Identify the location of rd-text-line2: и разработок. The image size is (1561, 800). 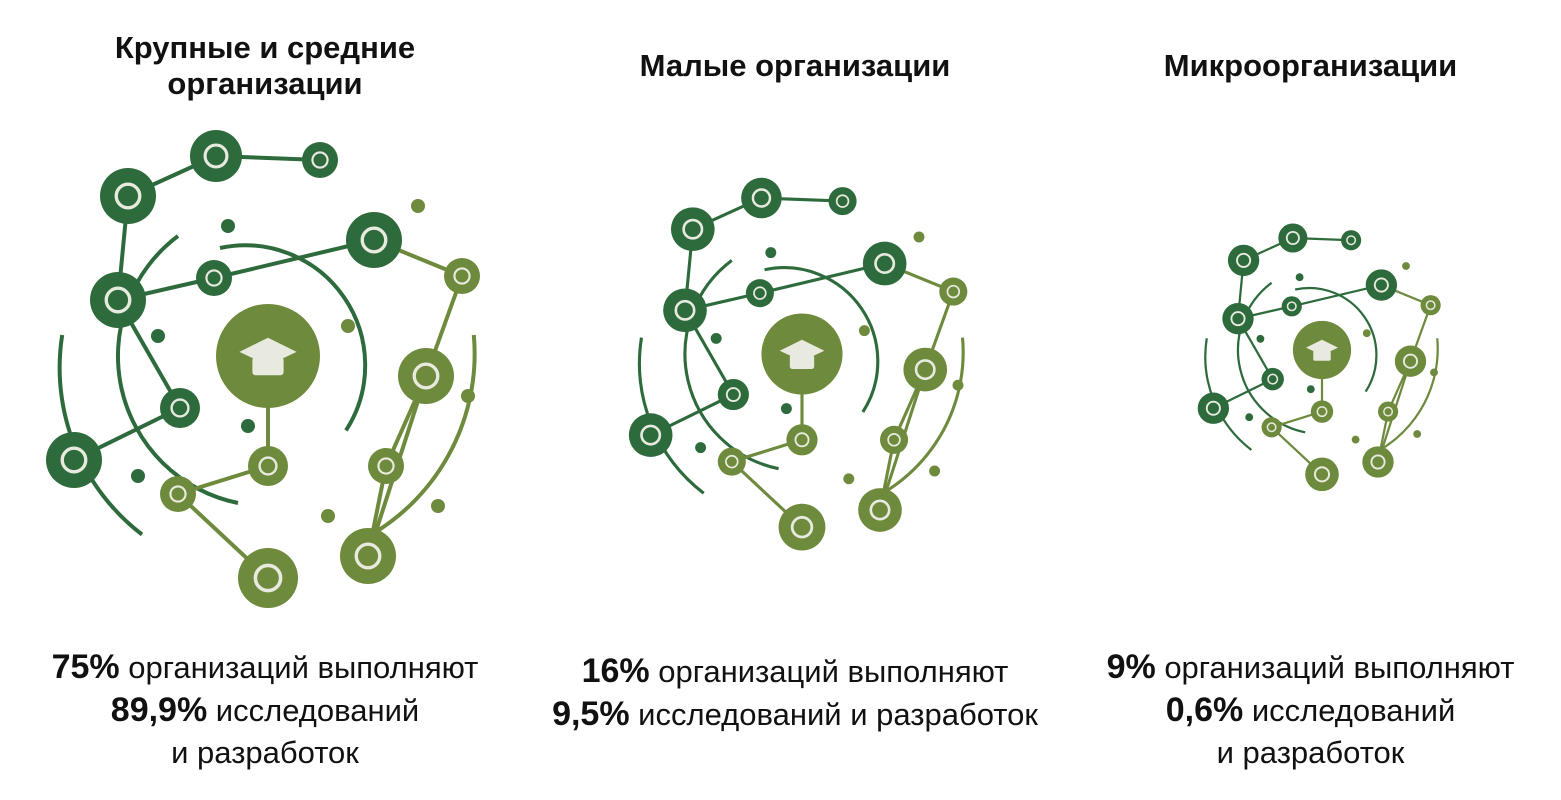
(1310, 752).